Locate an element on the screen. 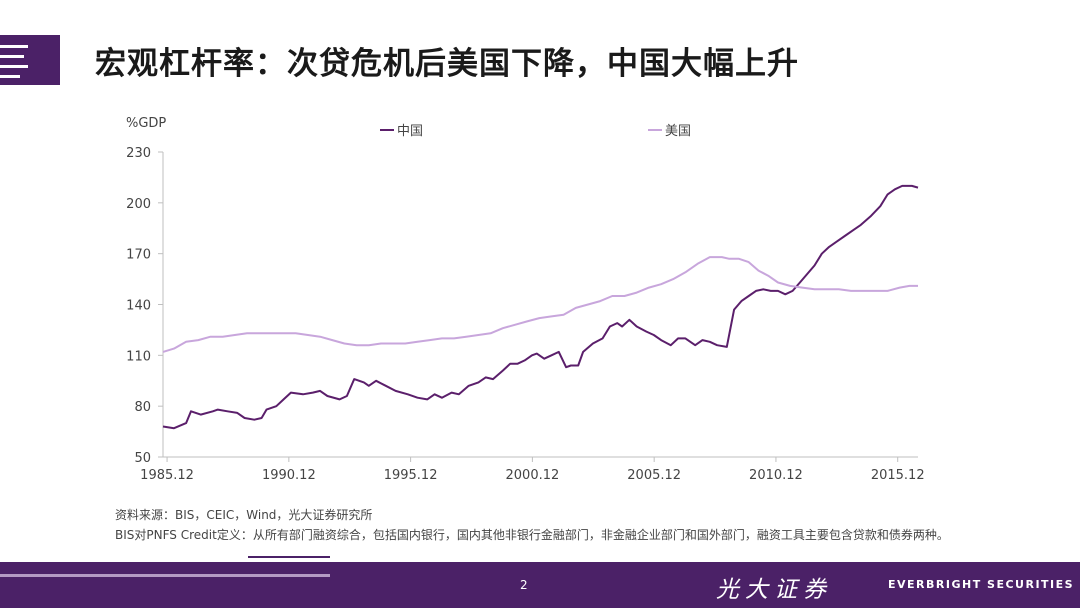 The image size is (1080, 608). x-tick-label: 2015.12 is located at coordinates (898, 475).